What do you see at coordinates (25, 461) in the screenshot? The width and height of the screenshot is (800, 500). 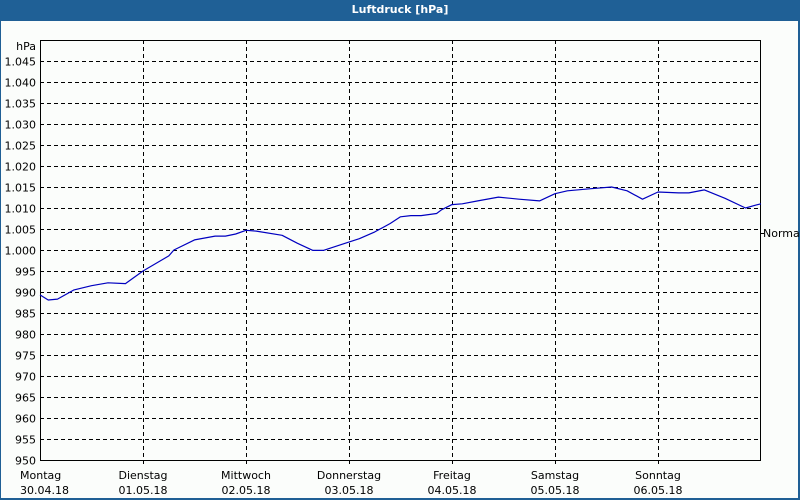 I see `y-tick-label: 950` at bounding box center [25, 461].